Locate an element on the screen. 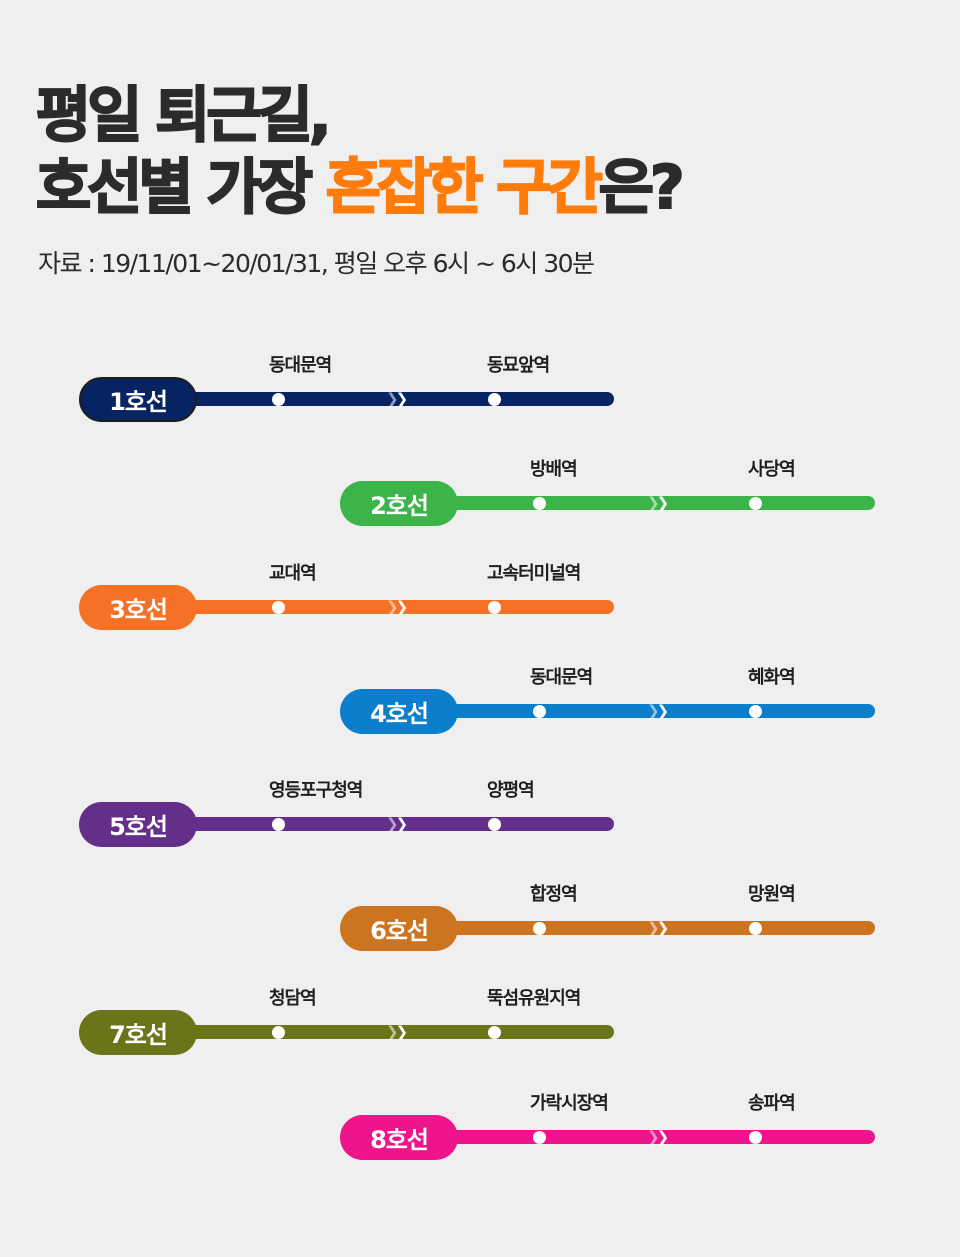 The image size is (960, 1257). line-badge-4: 4호선 is located at coordinates (399, 711).